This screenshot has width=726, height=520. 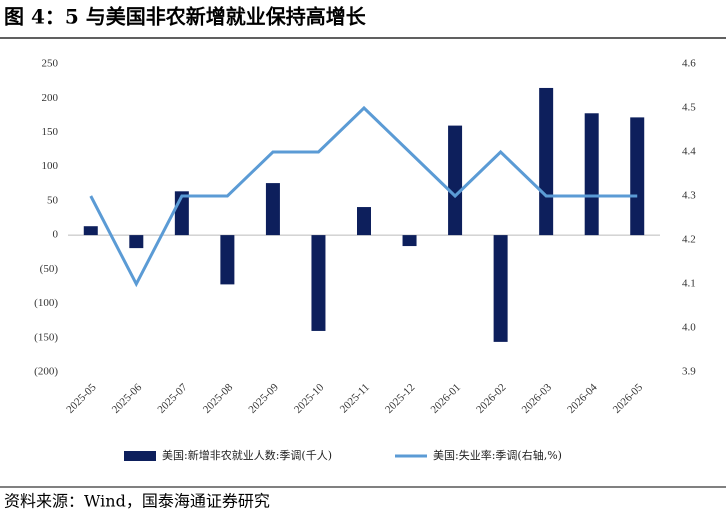 What do you see at coordinates (537, 398) in the screenshot?
I see `x-tick-label: 2026-03` at bounding box center [537, 398].